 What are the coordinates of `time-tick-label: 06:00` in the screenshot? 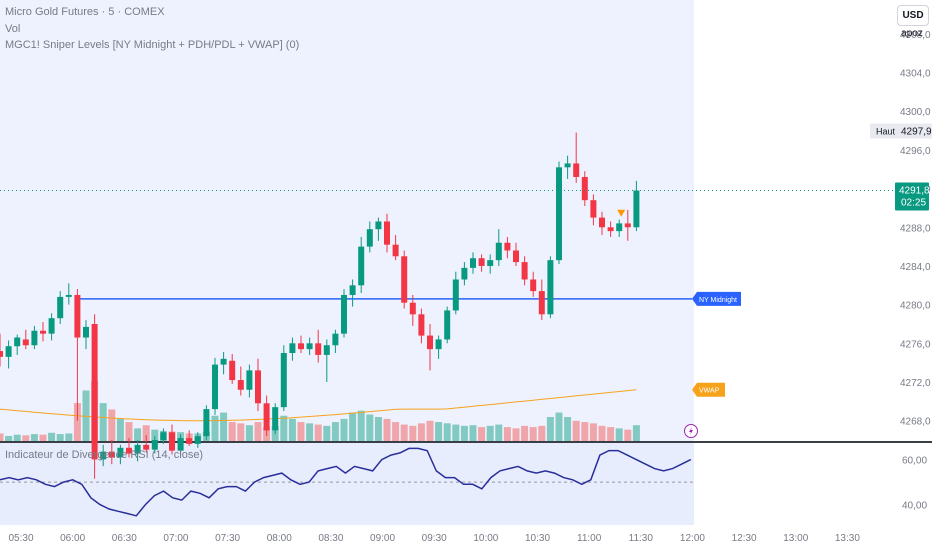 It's located at (72, 538).